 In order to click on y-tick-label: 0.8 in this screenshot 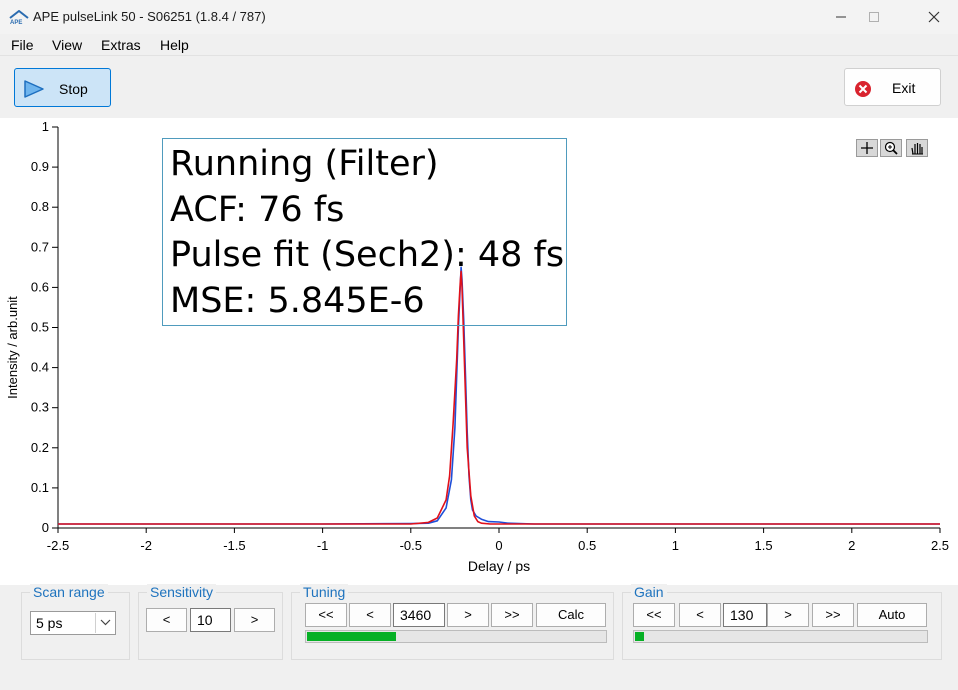, I will do `click(40, 206)`.